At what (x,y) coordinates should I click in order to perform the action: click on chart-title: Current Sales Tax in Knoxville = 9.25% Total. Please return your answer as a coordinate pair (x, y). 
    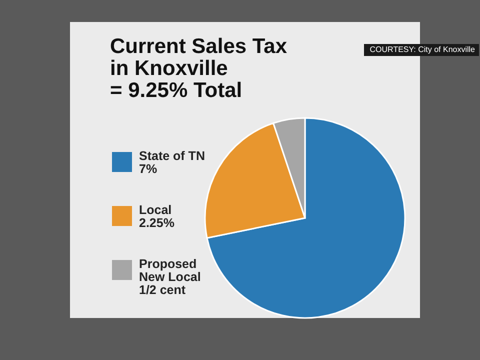
    Looking at the image, I should click on (199, 68).